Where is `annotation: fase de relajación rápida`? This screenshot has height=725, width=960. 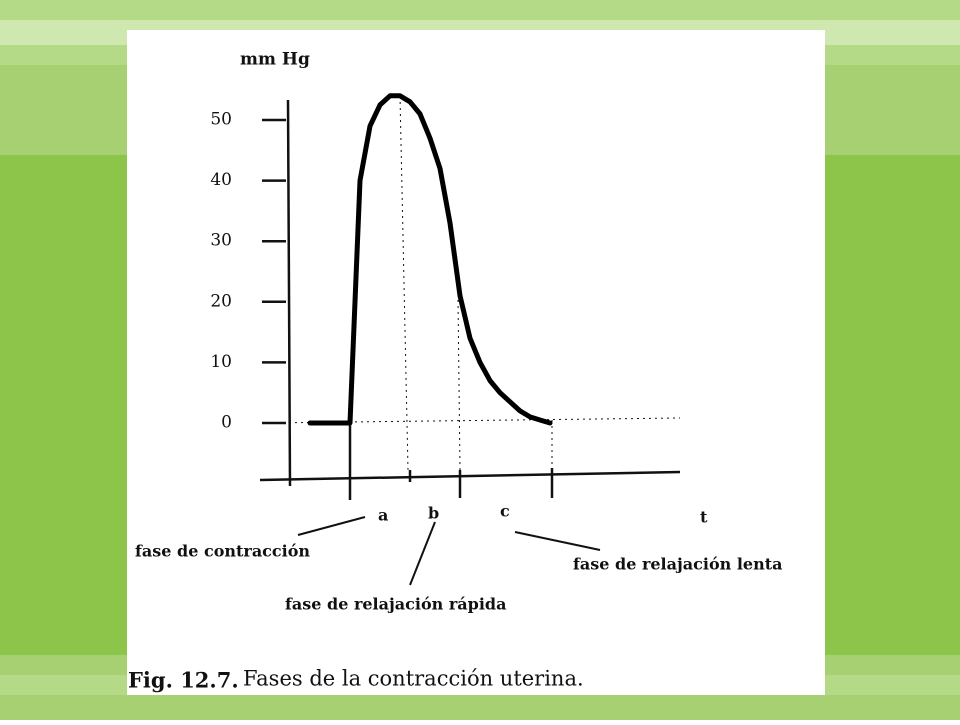 annotation: fase de relajación rápida is located at coordinates (395, 604).